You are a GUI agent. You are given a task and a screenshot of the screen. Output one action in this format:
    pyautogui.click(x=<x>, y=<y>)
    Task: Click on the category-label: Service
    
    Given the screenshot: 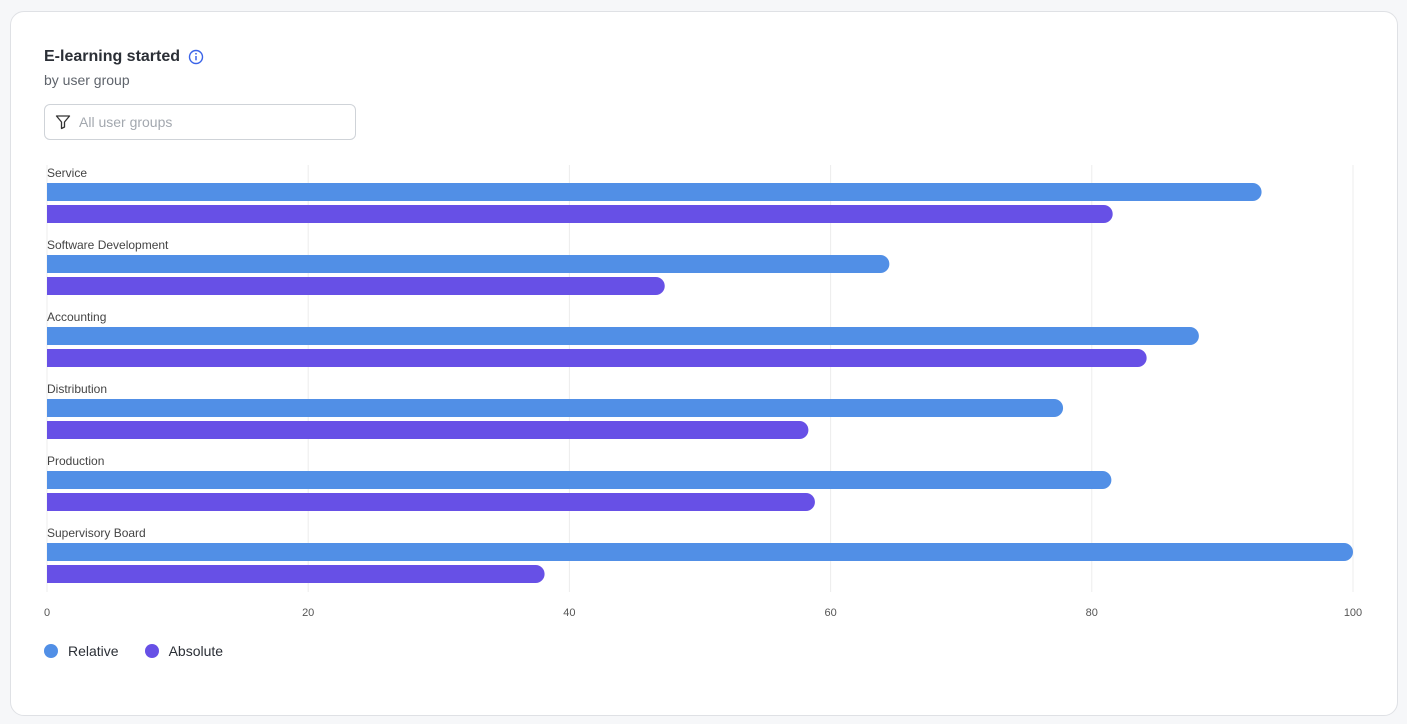 What is the action you would take?
    pyautogui.click(x=67, y=173)
    